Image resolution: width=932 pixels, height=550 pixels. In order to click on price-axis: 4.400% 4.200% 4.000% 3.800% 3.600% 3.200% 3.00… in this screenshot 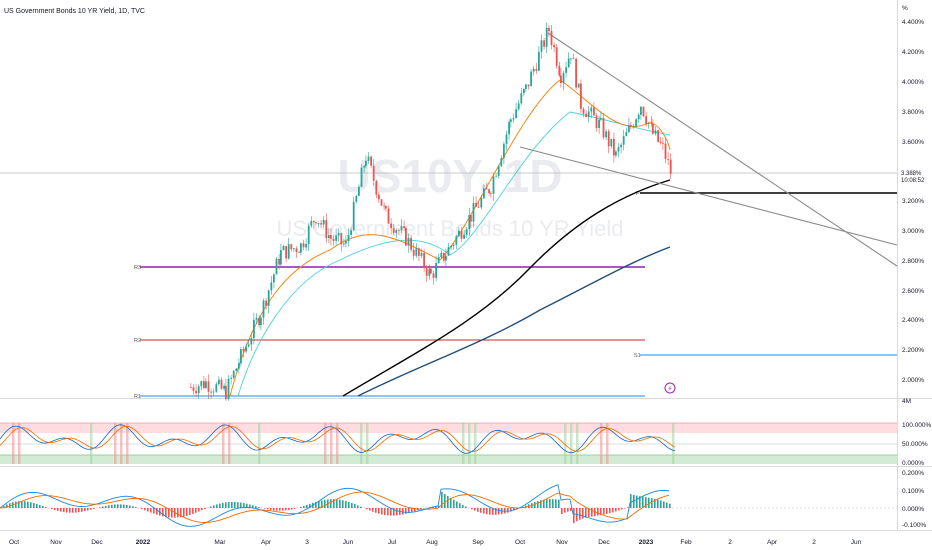, I will do `click(913, 201)`.